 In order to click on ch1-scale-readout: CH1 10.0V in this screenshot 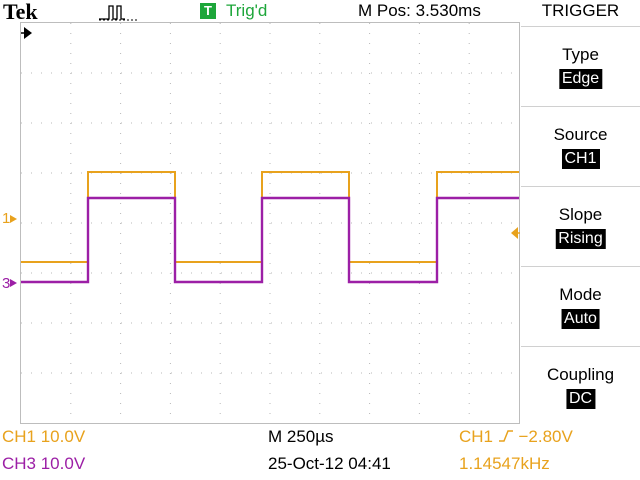, I will do `click(44, 436)`.